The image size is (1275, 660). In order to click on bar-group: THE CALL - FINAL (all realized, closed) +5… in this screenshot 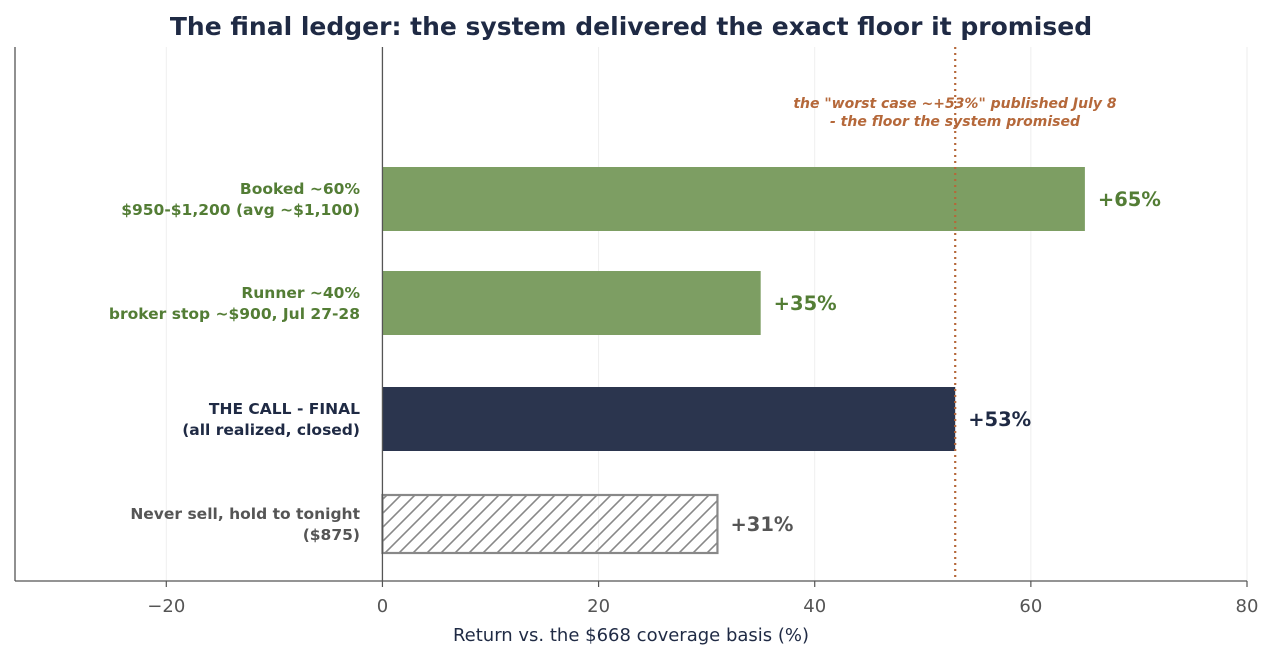, I will do `click(606, 419)`.